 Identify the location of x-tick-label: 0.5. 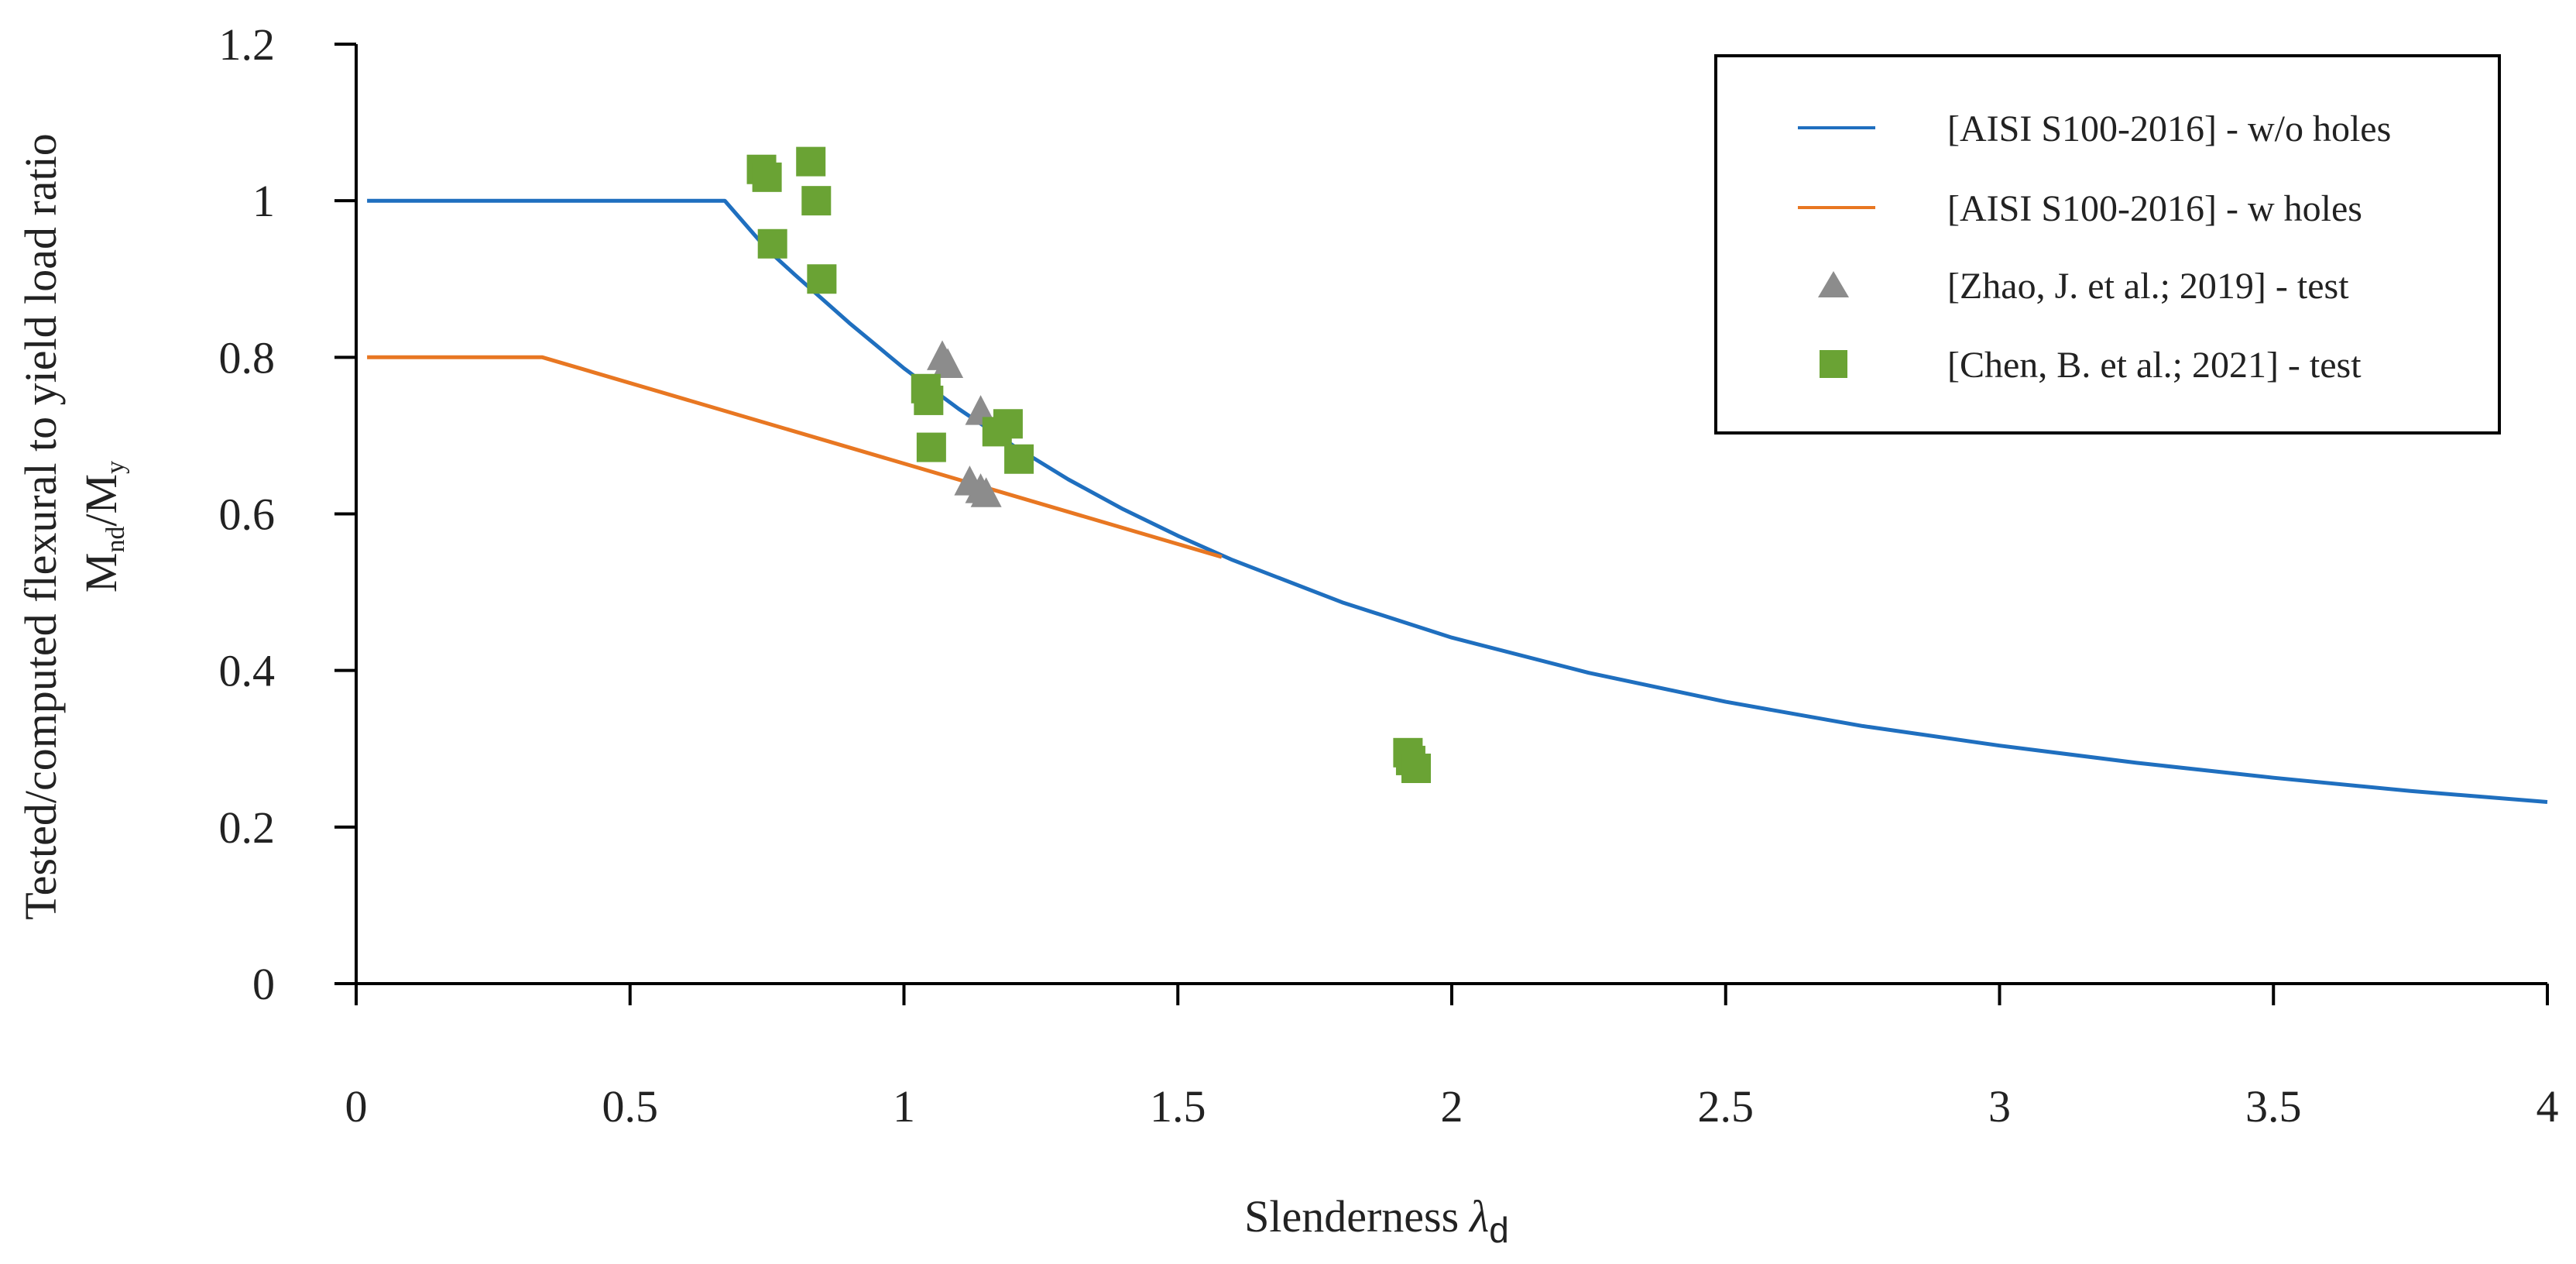
(630, 1106).